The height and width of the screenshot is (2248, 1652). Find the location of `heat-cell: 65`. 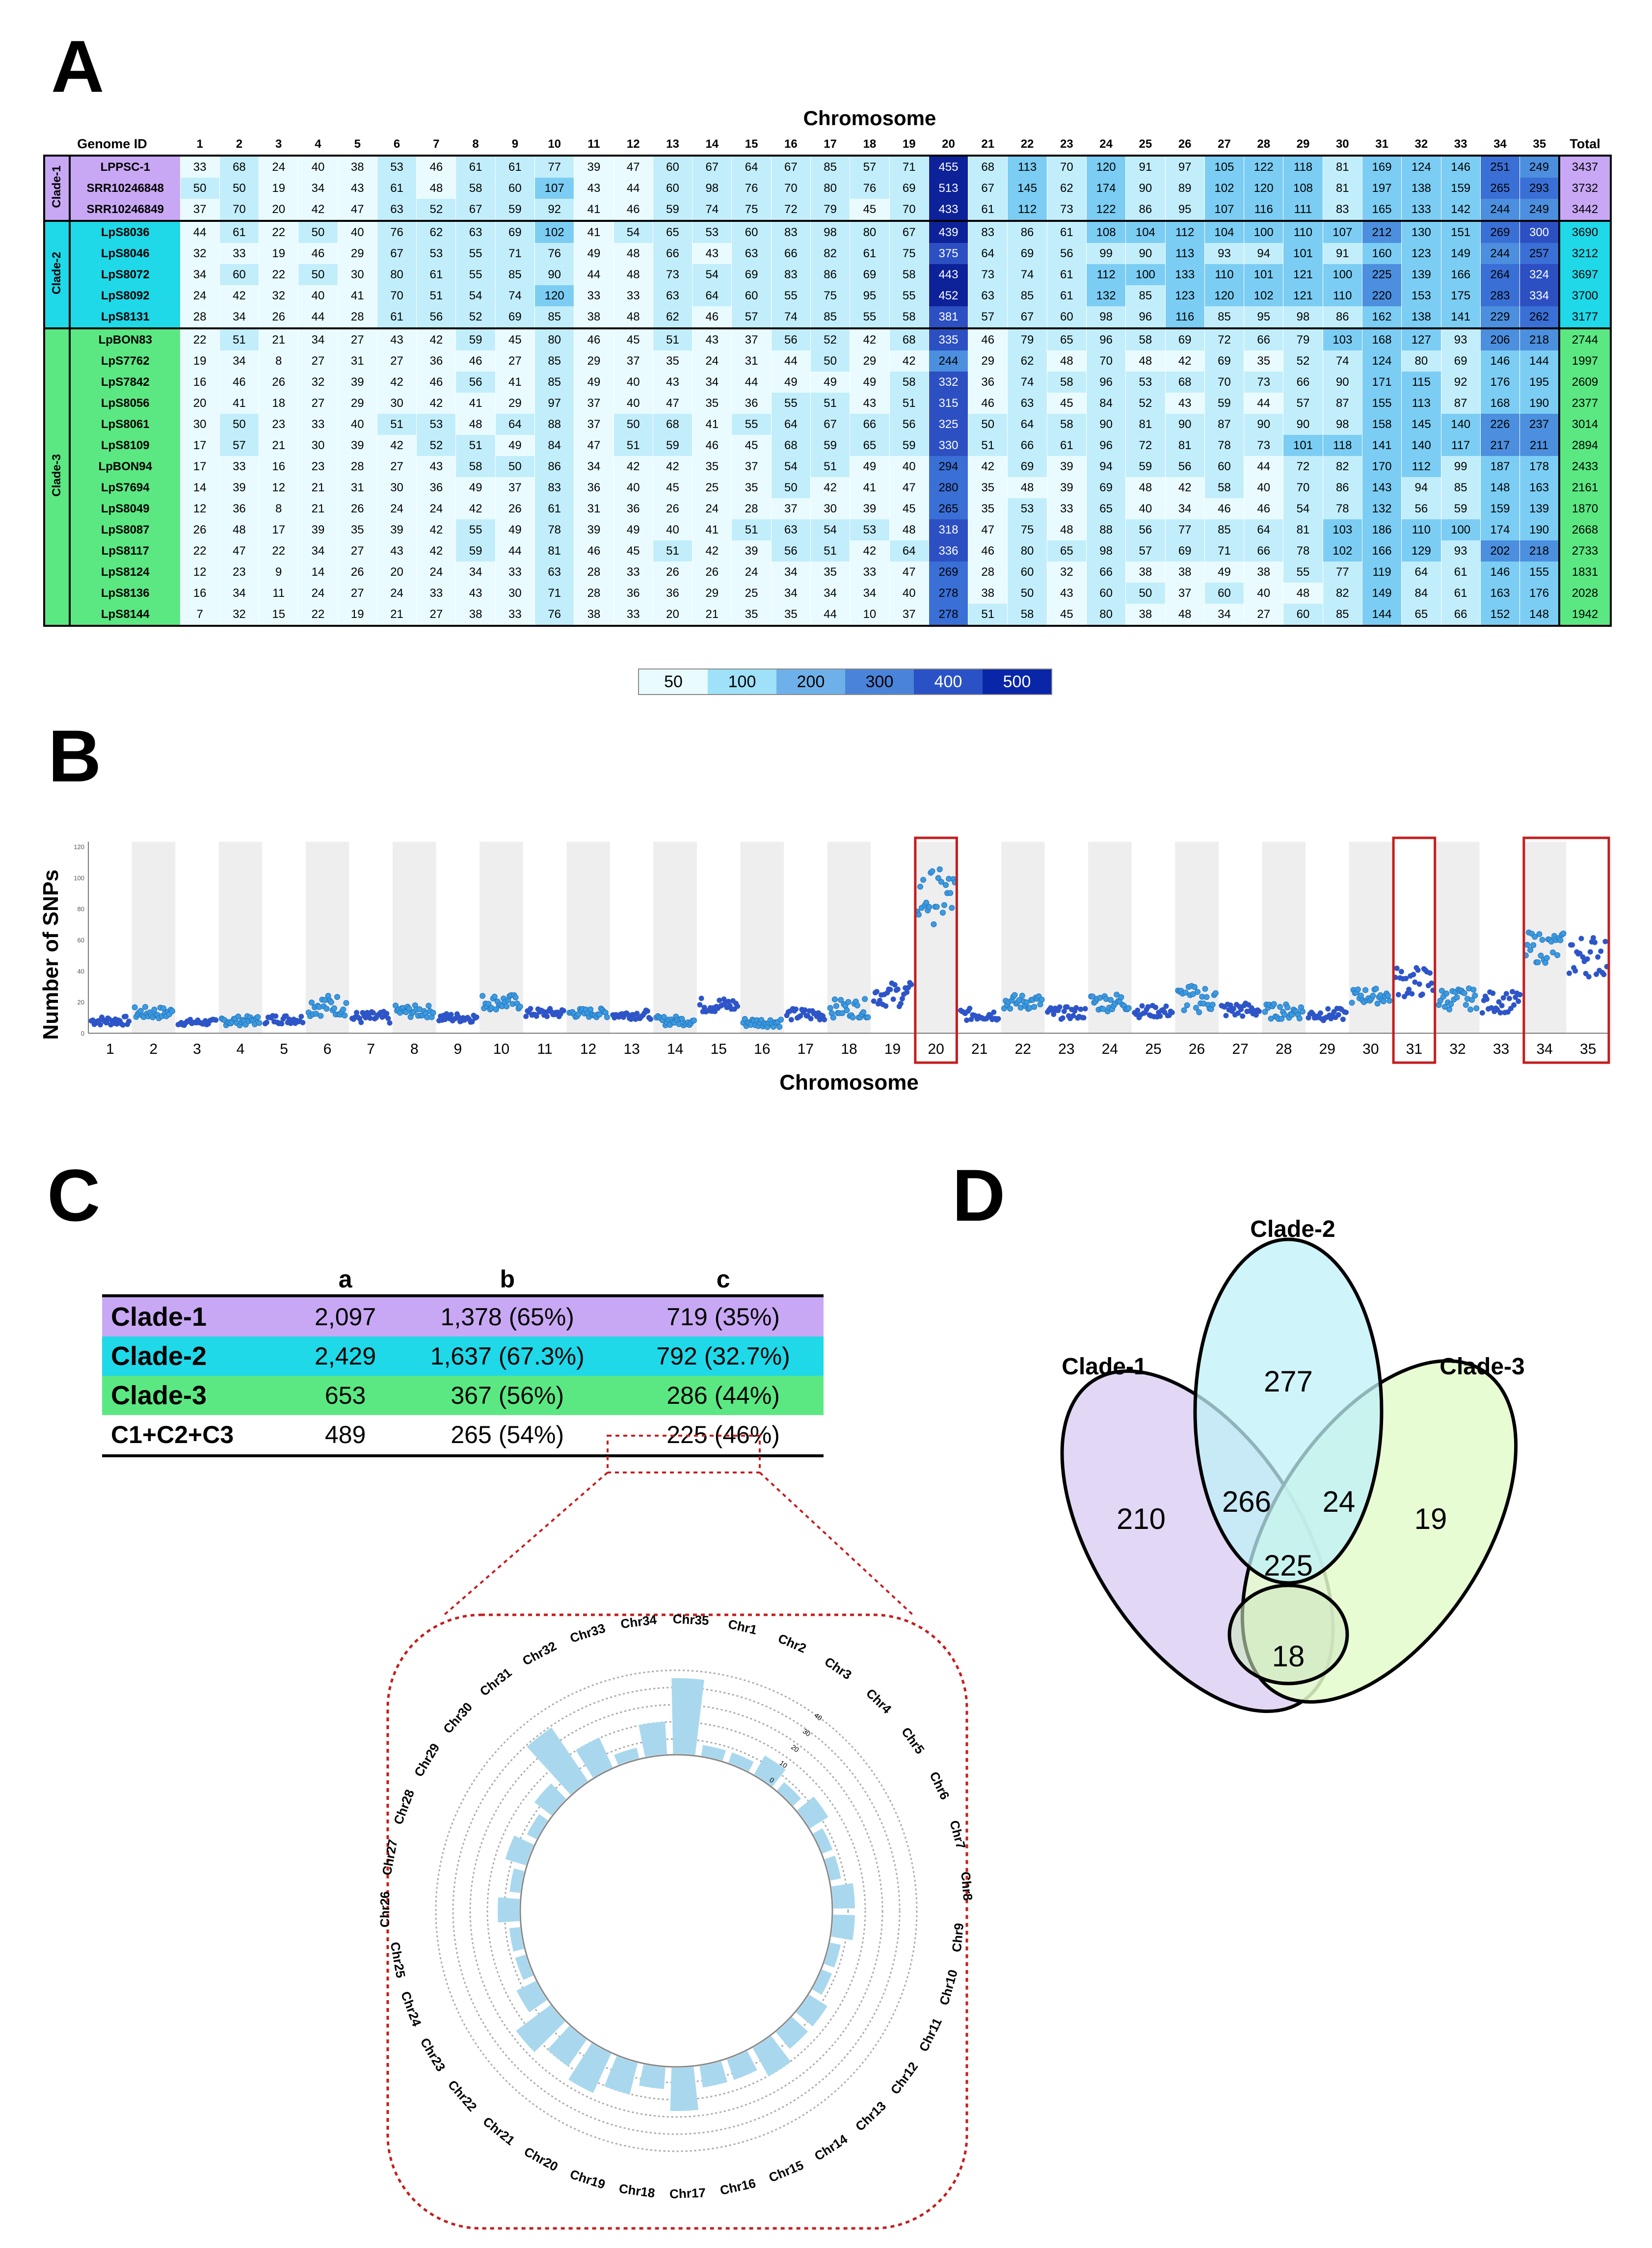

heat-cell: 65 is located at coordinates (1066, 338).